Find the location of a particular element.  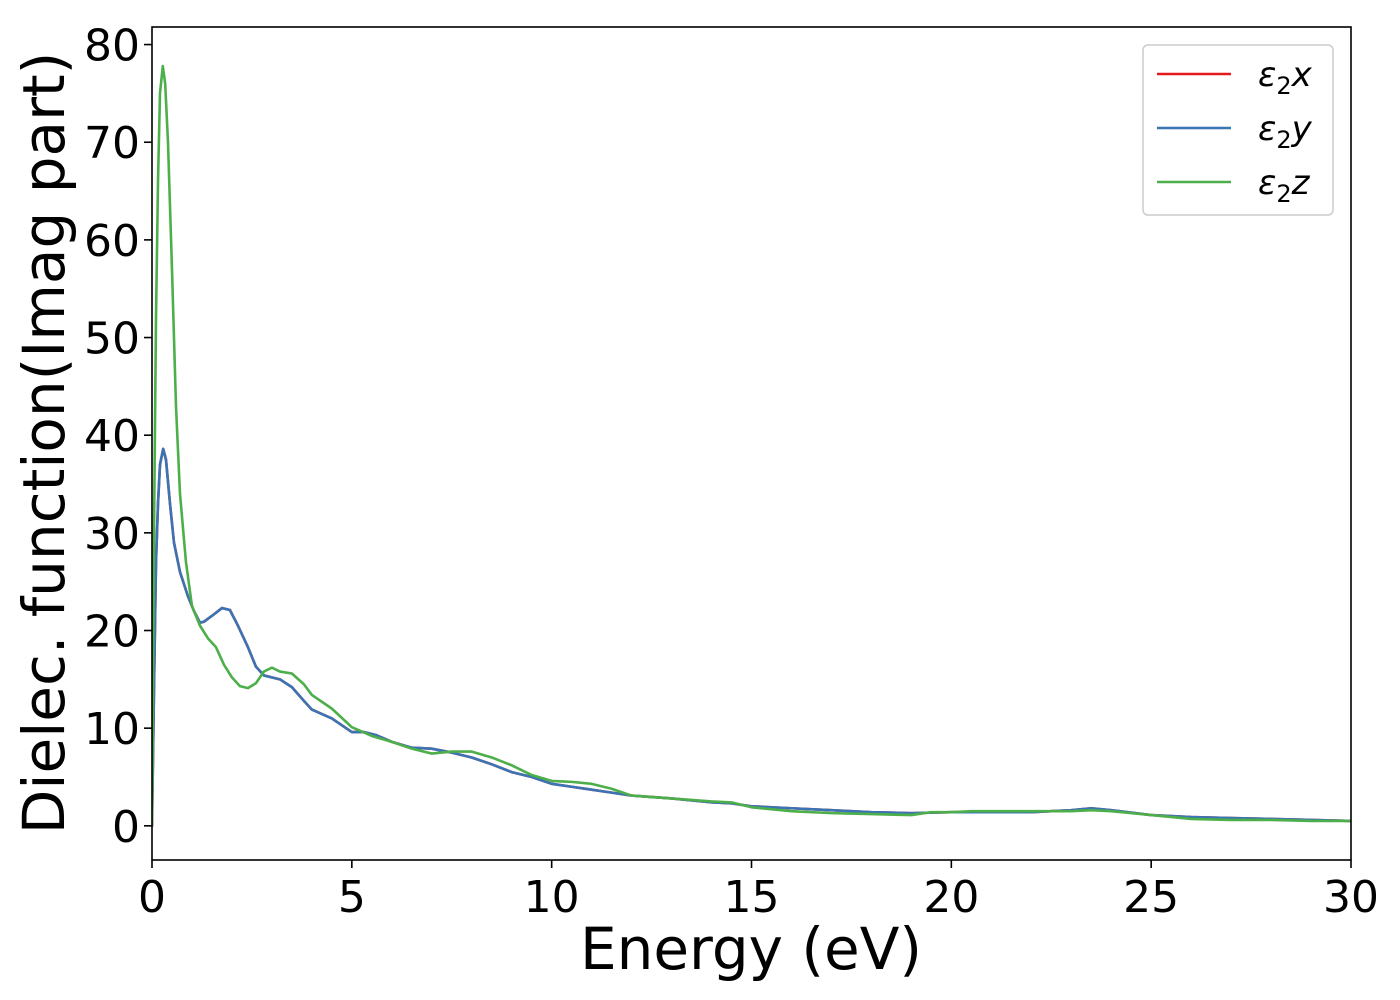

x-tick-label: 0 is located at coordinates (152, 897).